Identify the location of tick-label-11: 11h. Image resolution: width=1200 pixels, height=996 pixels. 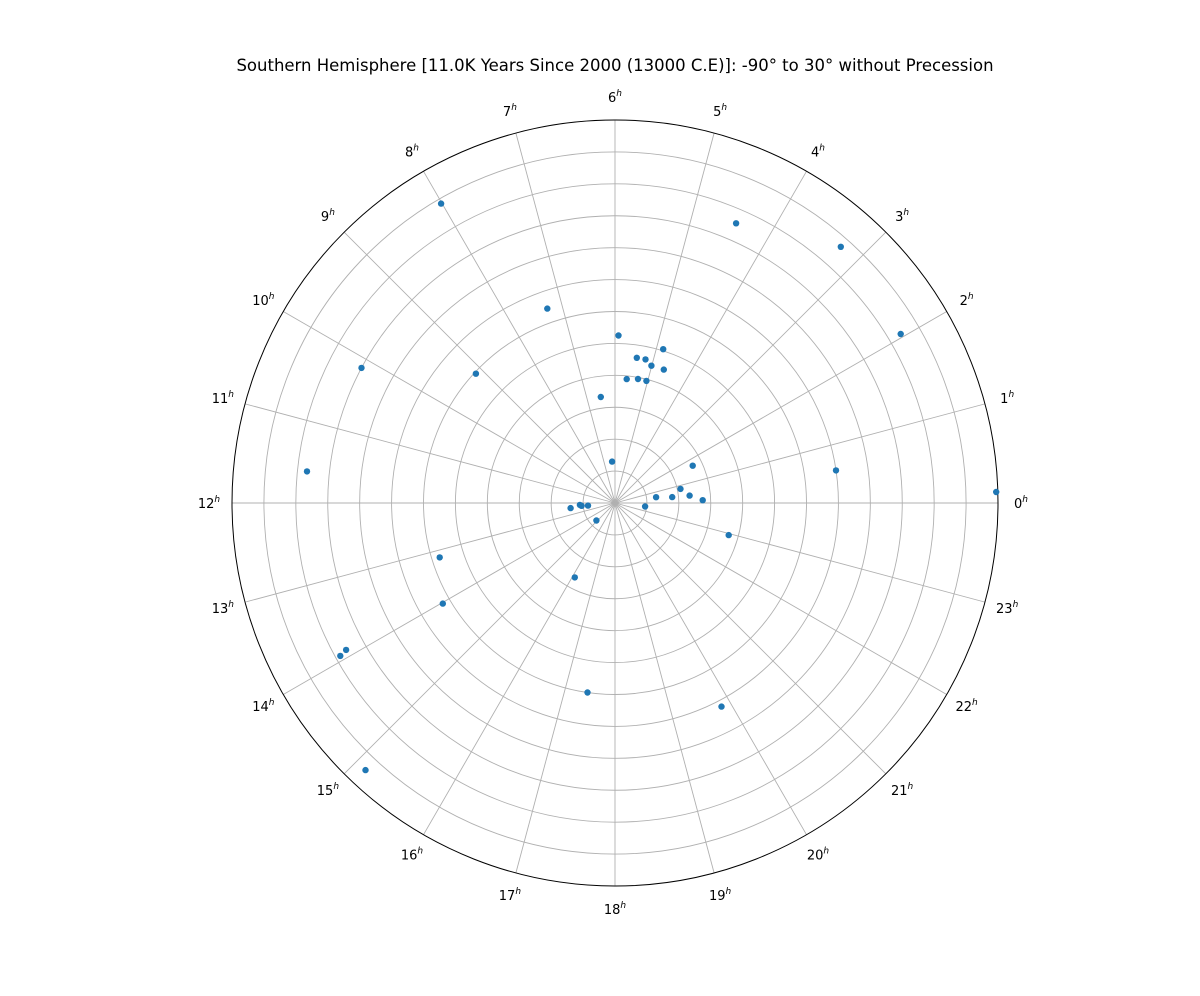
(223, 398).